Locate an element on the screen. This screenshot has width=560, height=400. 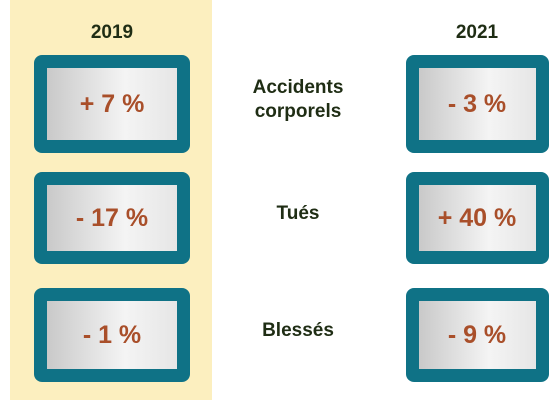
value-text: - 1 % is located at coordinates (112, 335).